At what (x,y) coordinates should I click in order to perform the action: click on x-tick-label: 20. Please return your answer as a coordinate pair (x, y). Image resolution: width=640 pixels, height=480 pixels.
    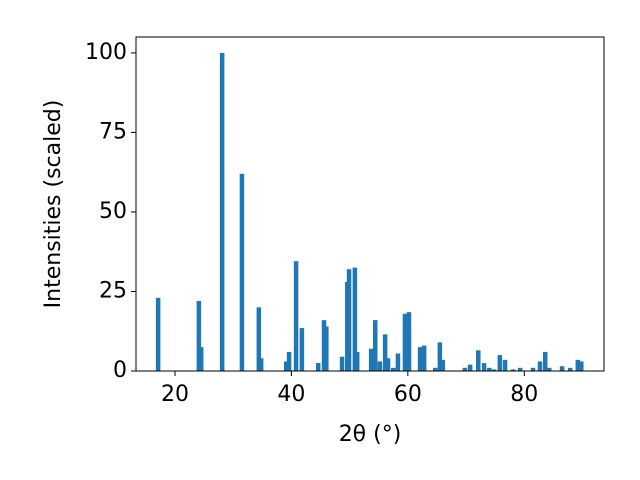
    Looking at the image, I should click on (175, 394).